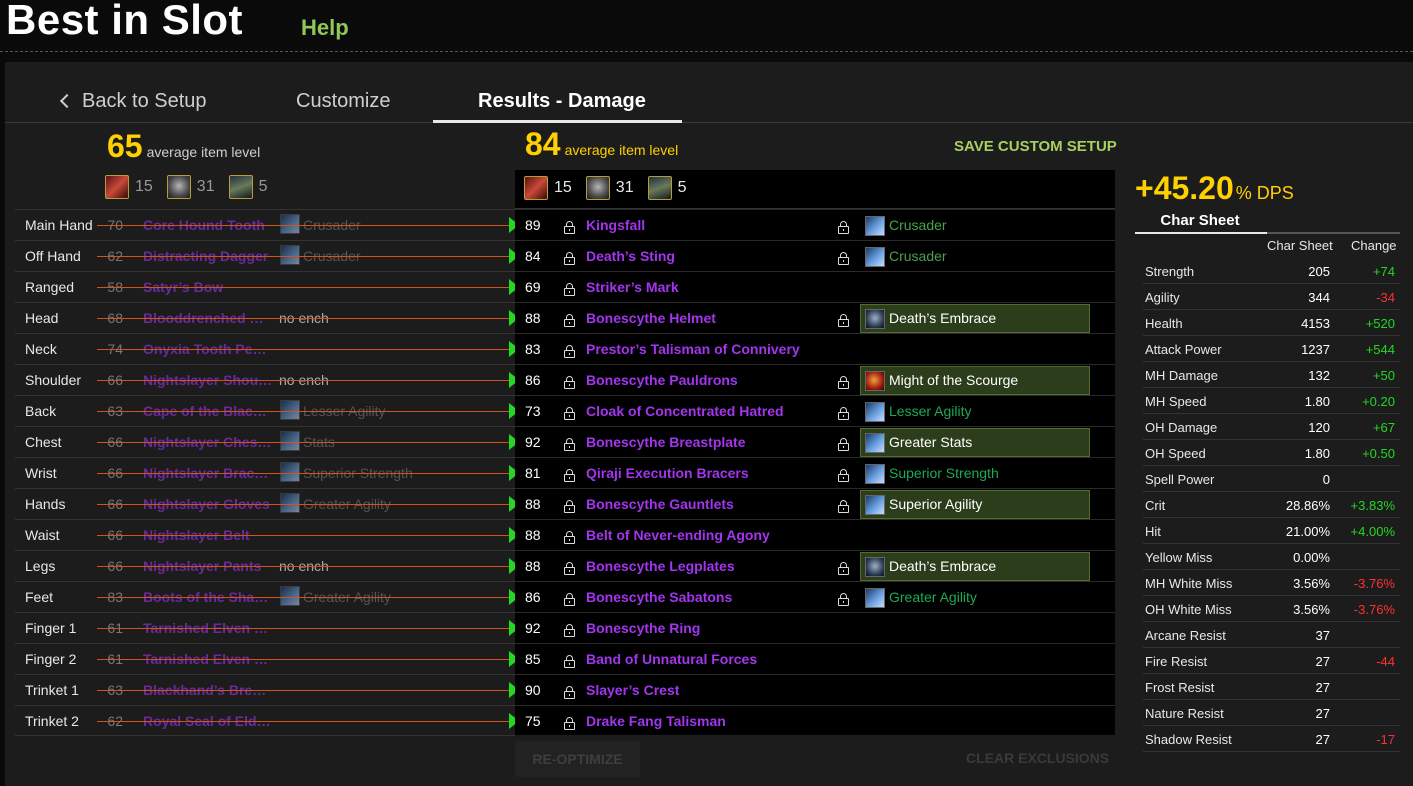 The height and width of the screenshot is (786, 1413). What do you see at coordinates (632, 287) in the screenshot?
I see `new-item-name: Striker’s Mark` at bounding box center [632, 287].